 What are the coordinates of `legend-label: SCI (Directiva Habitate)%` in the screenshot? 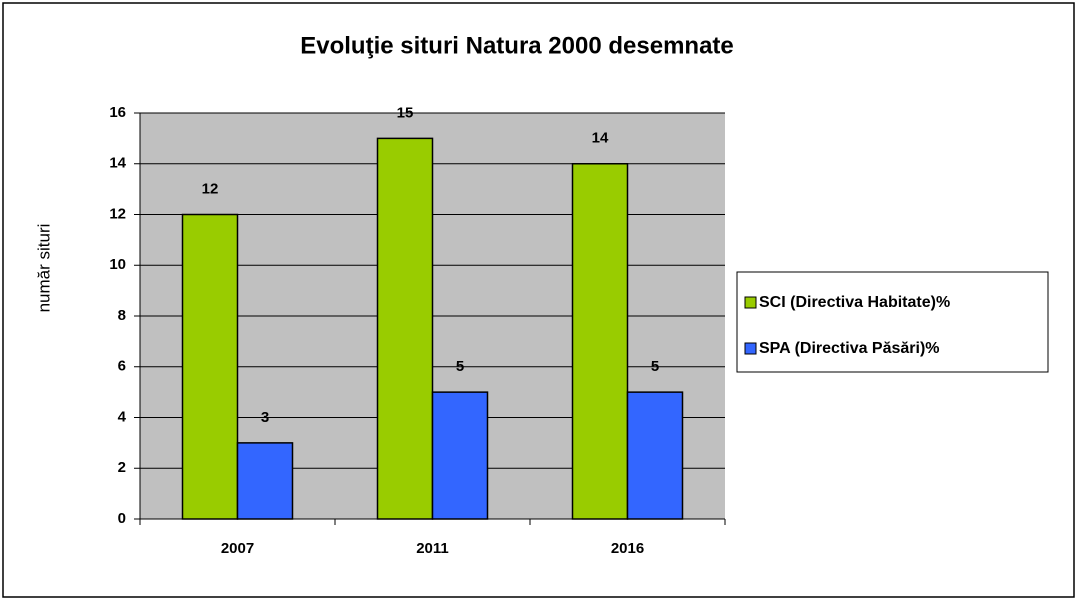 It's located at (854, 302).